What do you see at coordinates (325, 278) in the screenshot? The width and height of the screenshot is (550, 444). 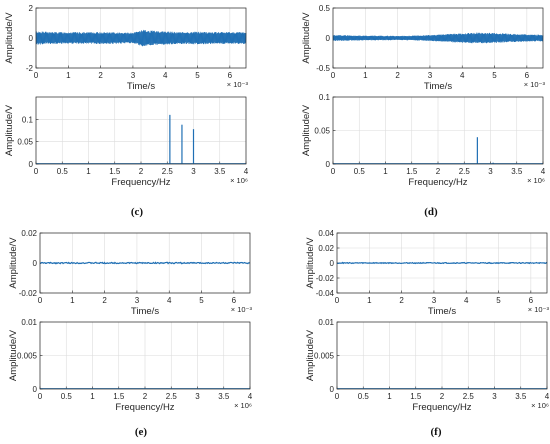 I see `y-tick-label: -0.02` at bounding box center [325, 278].